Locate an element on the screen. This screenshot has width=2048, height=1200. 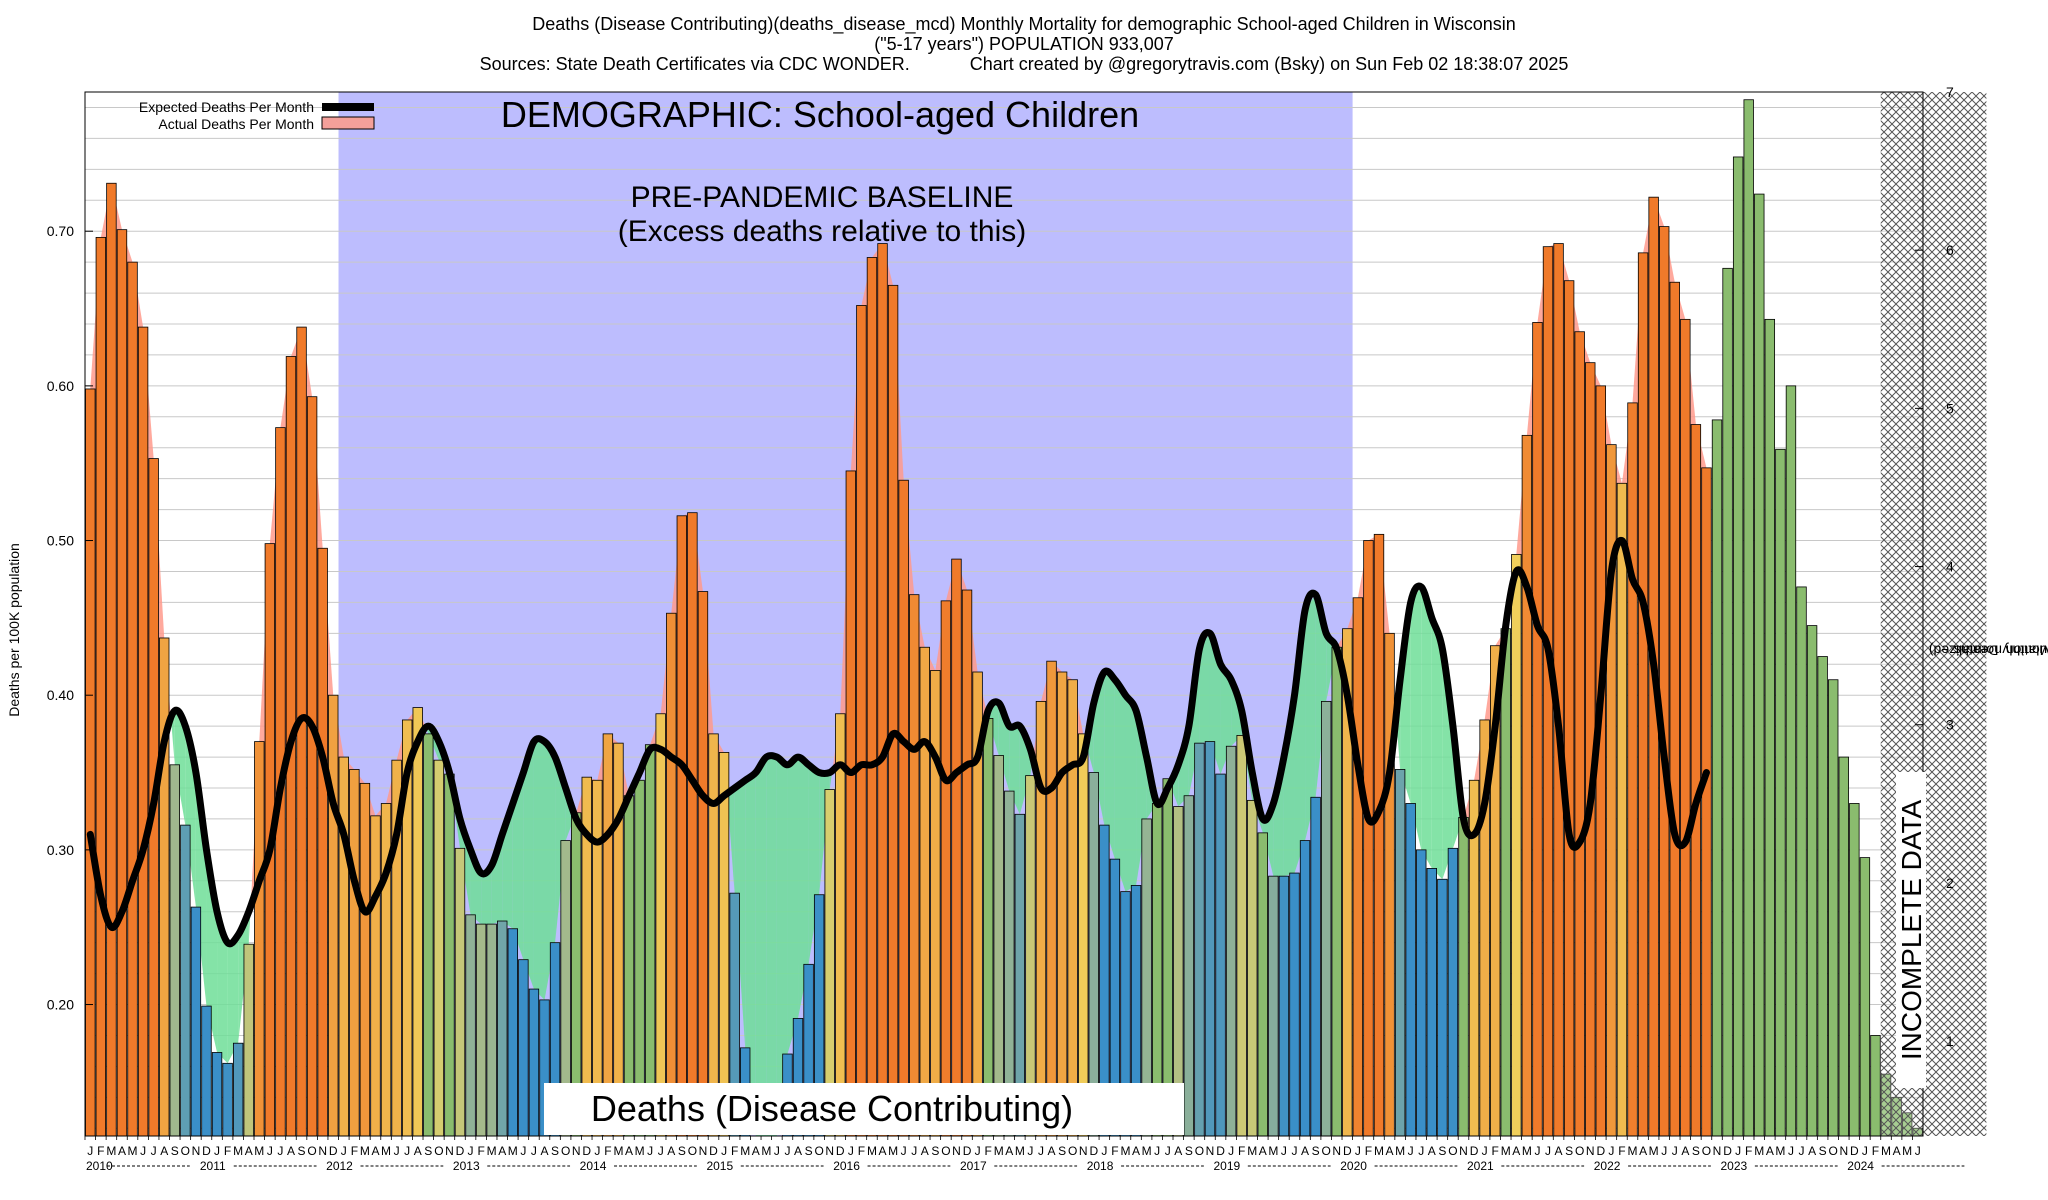
year-tick-label: 2022 is located at coordinates (1607, 1166).